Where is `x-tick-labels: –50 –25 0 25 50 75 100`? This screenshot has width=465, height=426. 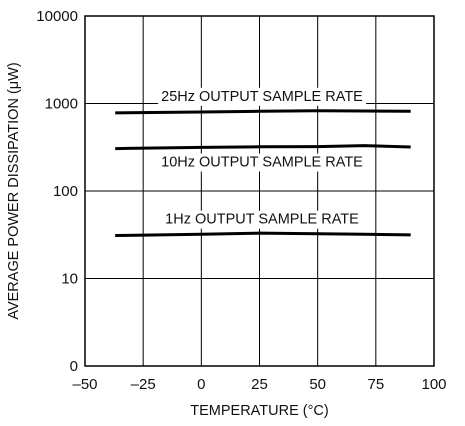 x-tick-labels: –50 –25 0 25 50 75 100 is located at coordinates (259, 384).